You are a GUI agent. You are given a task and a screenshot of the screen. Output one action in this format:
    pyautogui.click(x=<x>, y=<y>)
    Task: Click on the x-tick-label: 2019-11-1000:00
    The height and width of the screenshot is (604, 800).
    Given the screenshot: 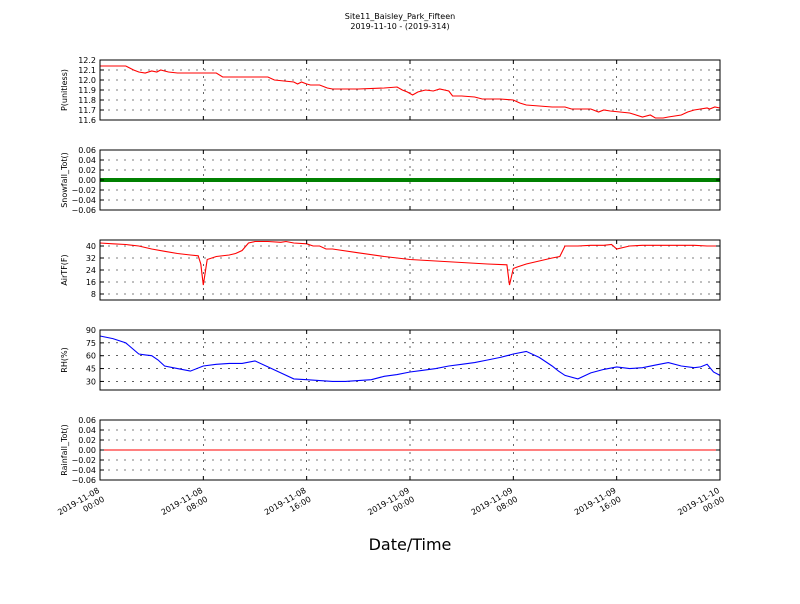 What is the action you would take?
    pyautogui.click(x=701, y=506)
    